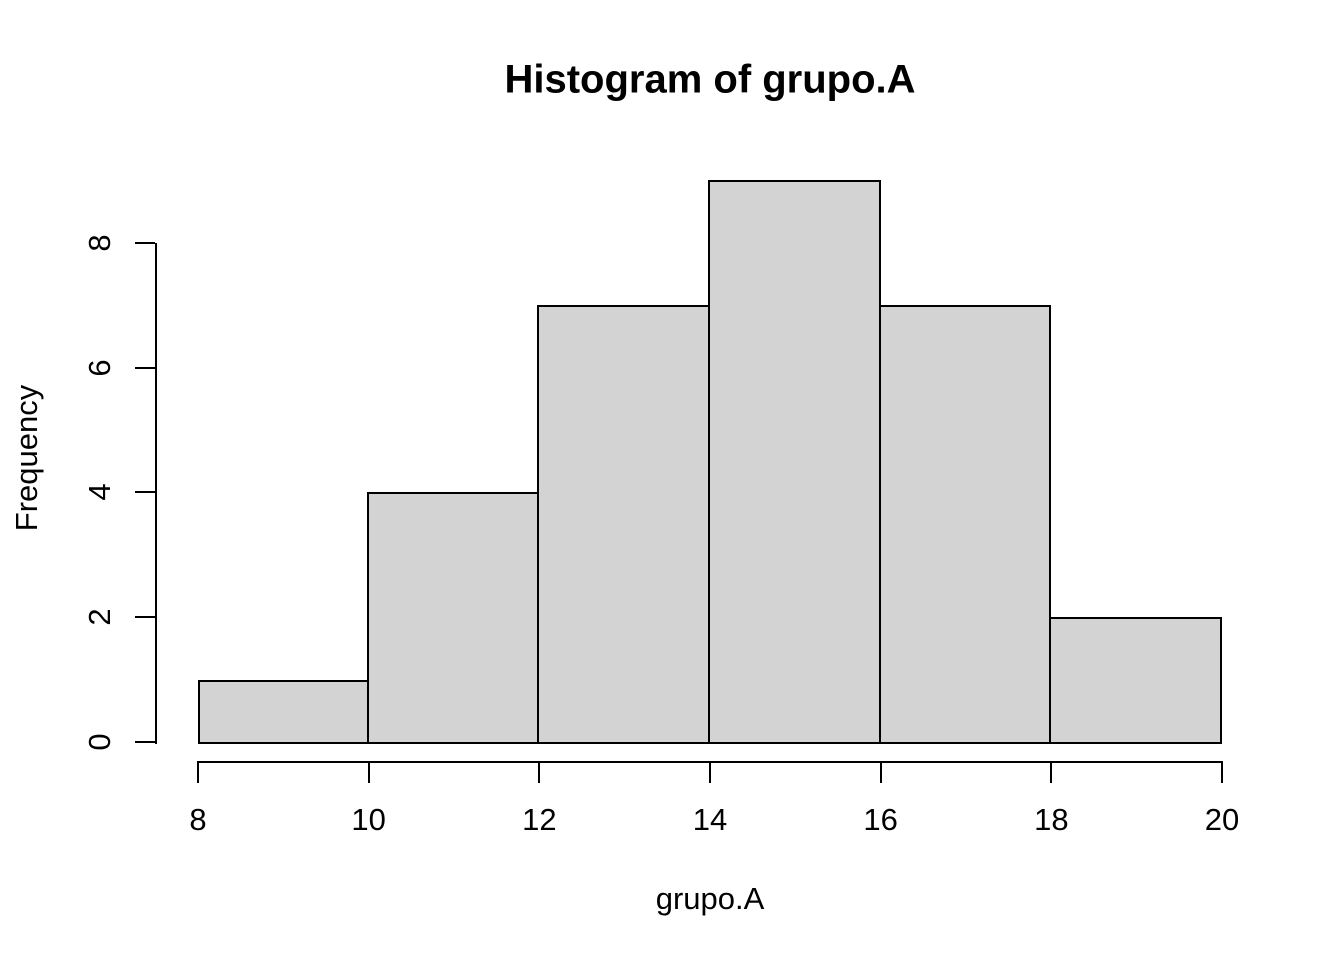 The width and height of the screenshot is (1344, 960). What do you see at coordinates (880, 819) in the screenshot?
I see `x-axis-tick-label: 16` at bounding box center [880, 819].